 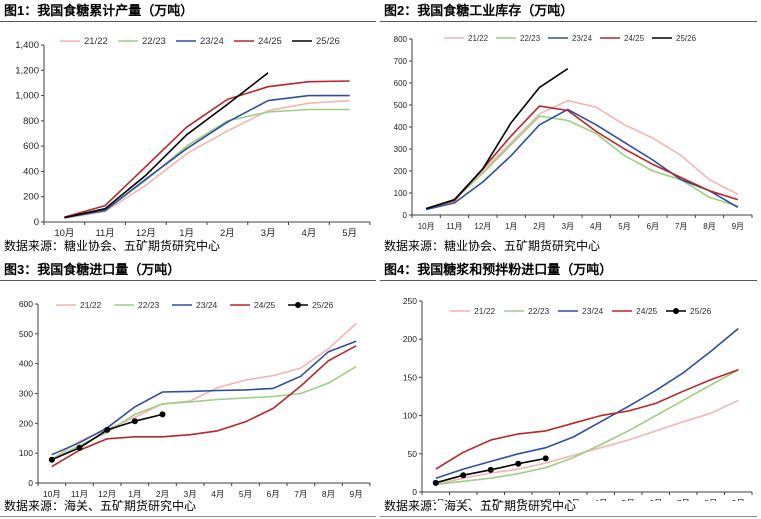 I want to click on y-tick-label: 150, so click(x=410, y=377).